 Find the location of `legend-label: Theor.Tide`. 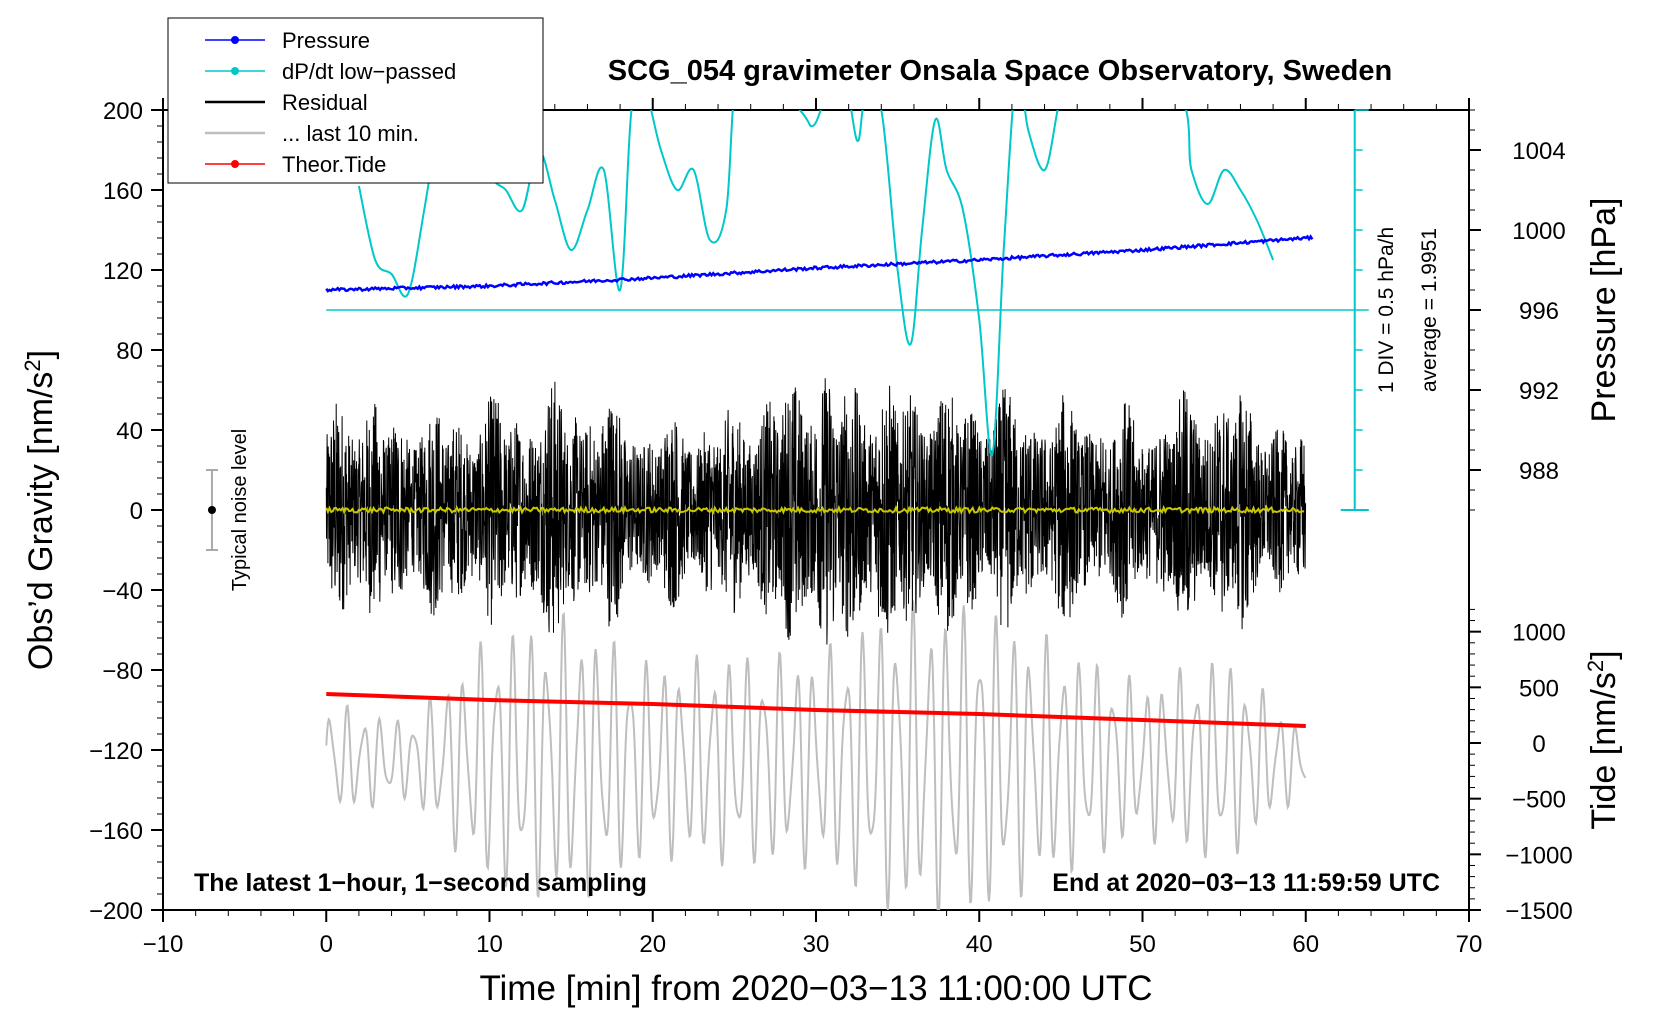

legend-label: Theor.Tide is located at coordinates (334, 164).